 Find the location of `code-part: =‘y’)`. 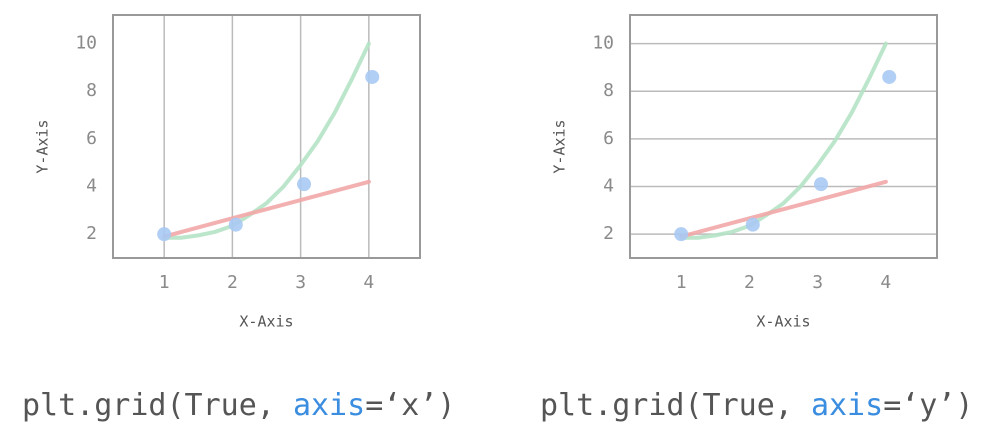

code-part: =‘y’) is located at coordinates (928, 405).